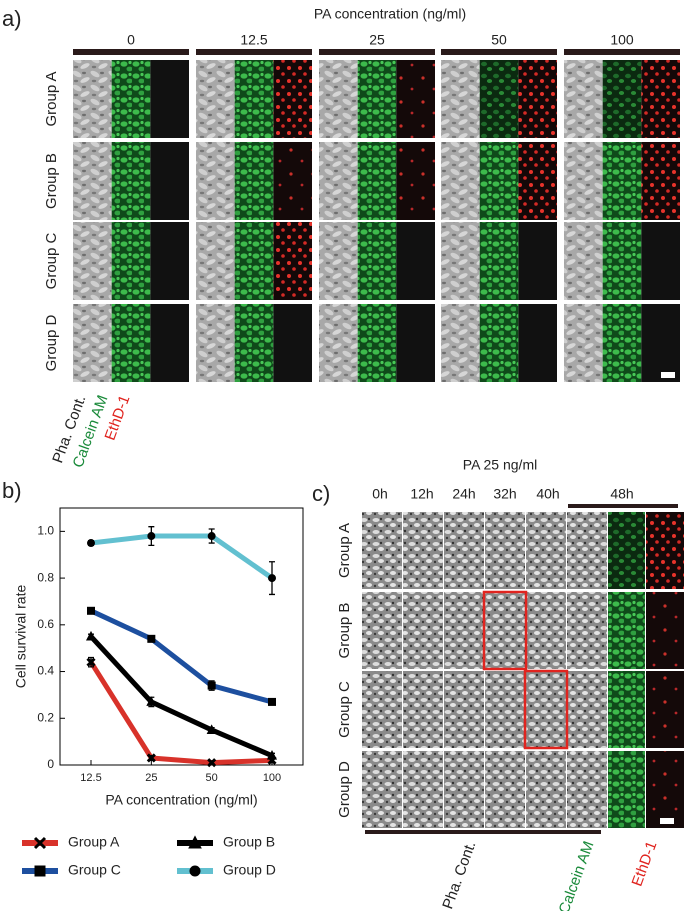 This screenshot has width=685, height=916. Describe the element at coordinates (504, 494) in the screenshot. I see `time-header: 32h` at that location.